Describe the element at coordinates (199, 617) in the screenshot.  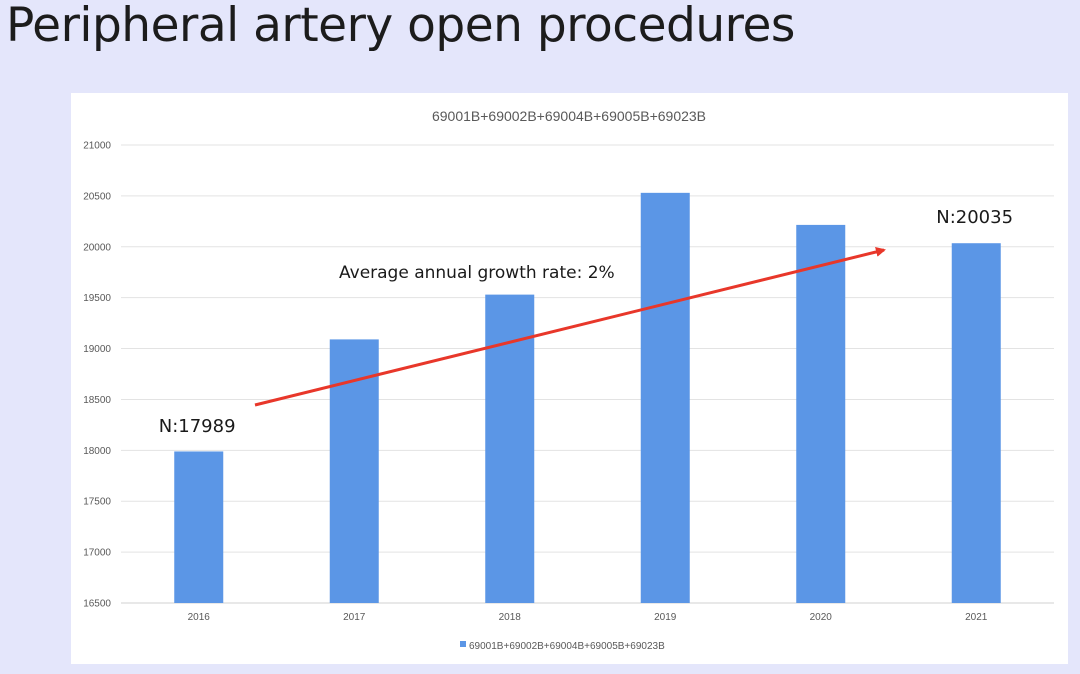
I see `x-tick-label: 2016` at that location.